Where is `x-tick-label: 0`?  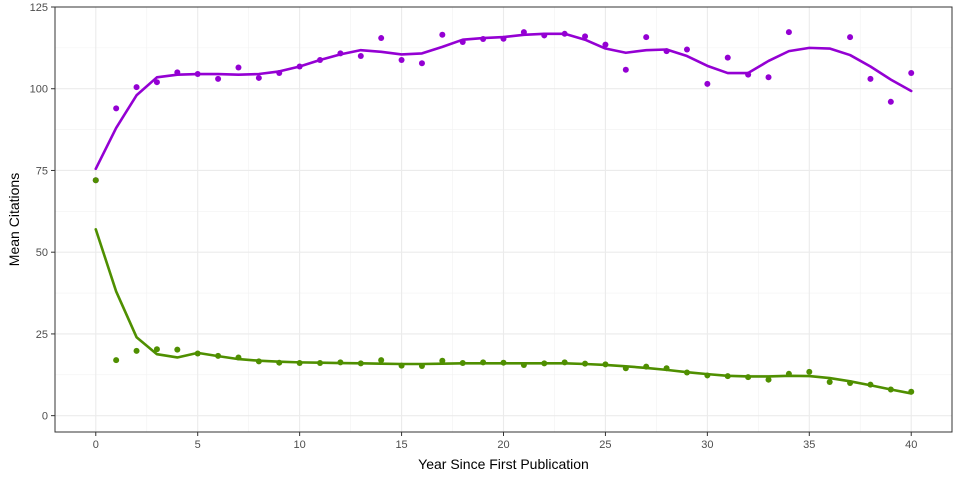 x-tick-label: 0 is located at coordinates (96, 445).